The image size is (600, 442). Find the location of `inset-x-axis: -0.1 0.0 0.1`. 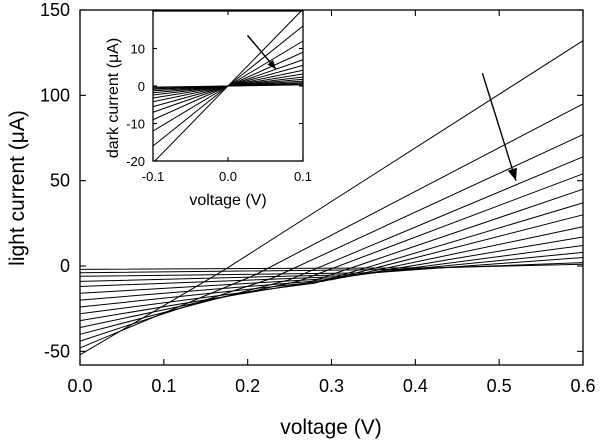

inset-x-axis: -0.1 0.0 0.1 is located at coordinates (227, 97).